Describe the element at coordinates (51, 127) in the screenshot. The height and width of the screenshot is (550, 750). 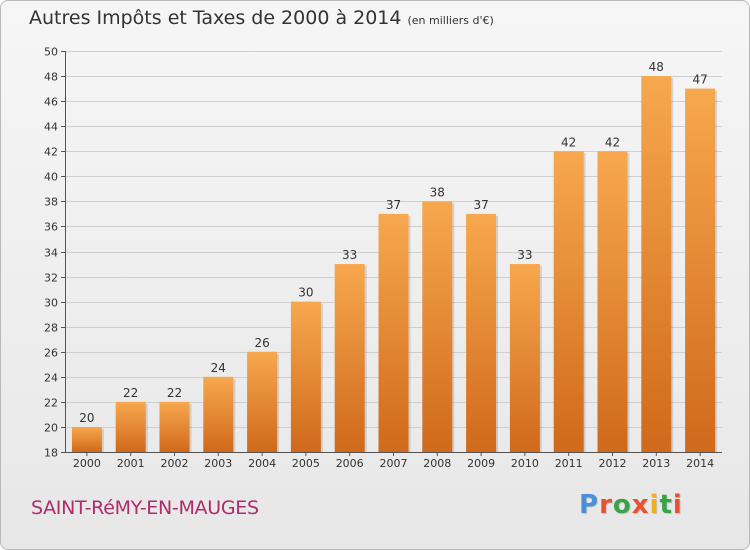
I see `y-tick-label: 44` at that location.